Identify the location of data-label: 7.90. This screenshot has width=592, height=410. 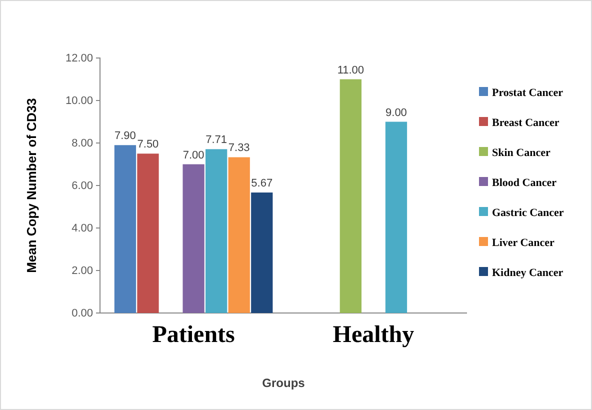
(125, 136).